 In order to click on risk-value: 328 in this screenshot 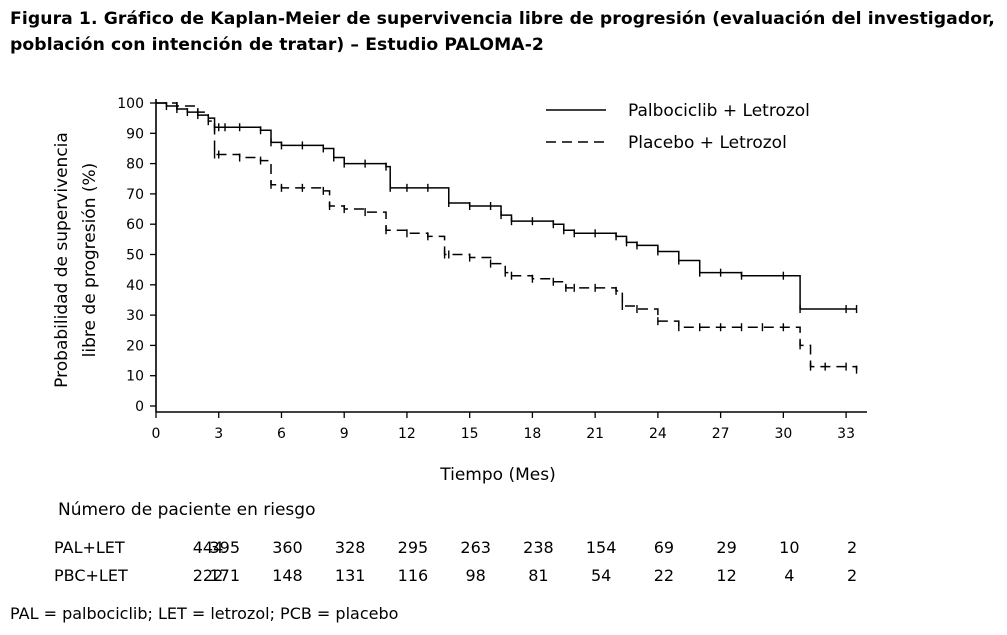, I will do `click(350, 547)`.